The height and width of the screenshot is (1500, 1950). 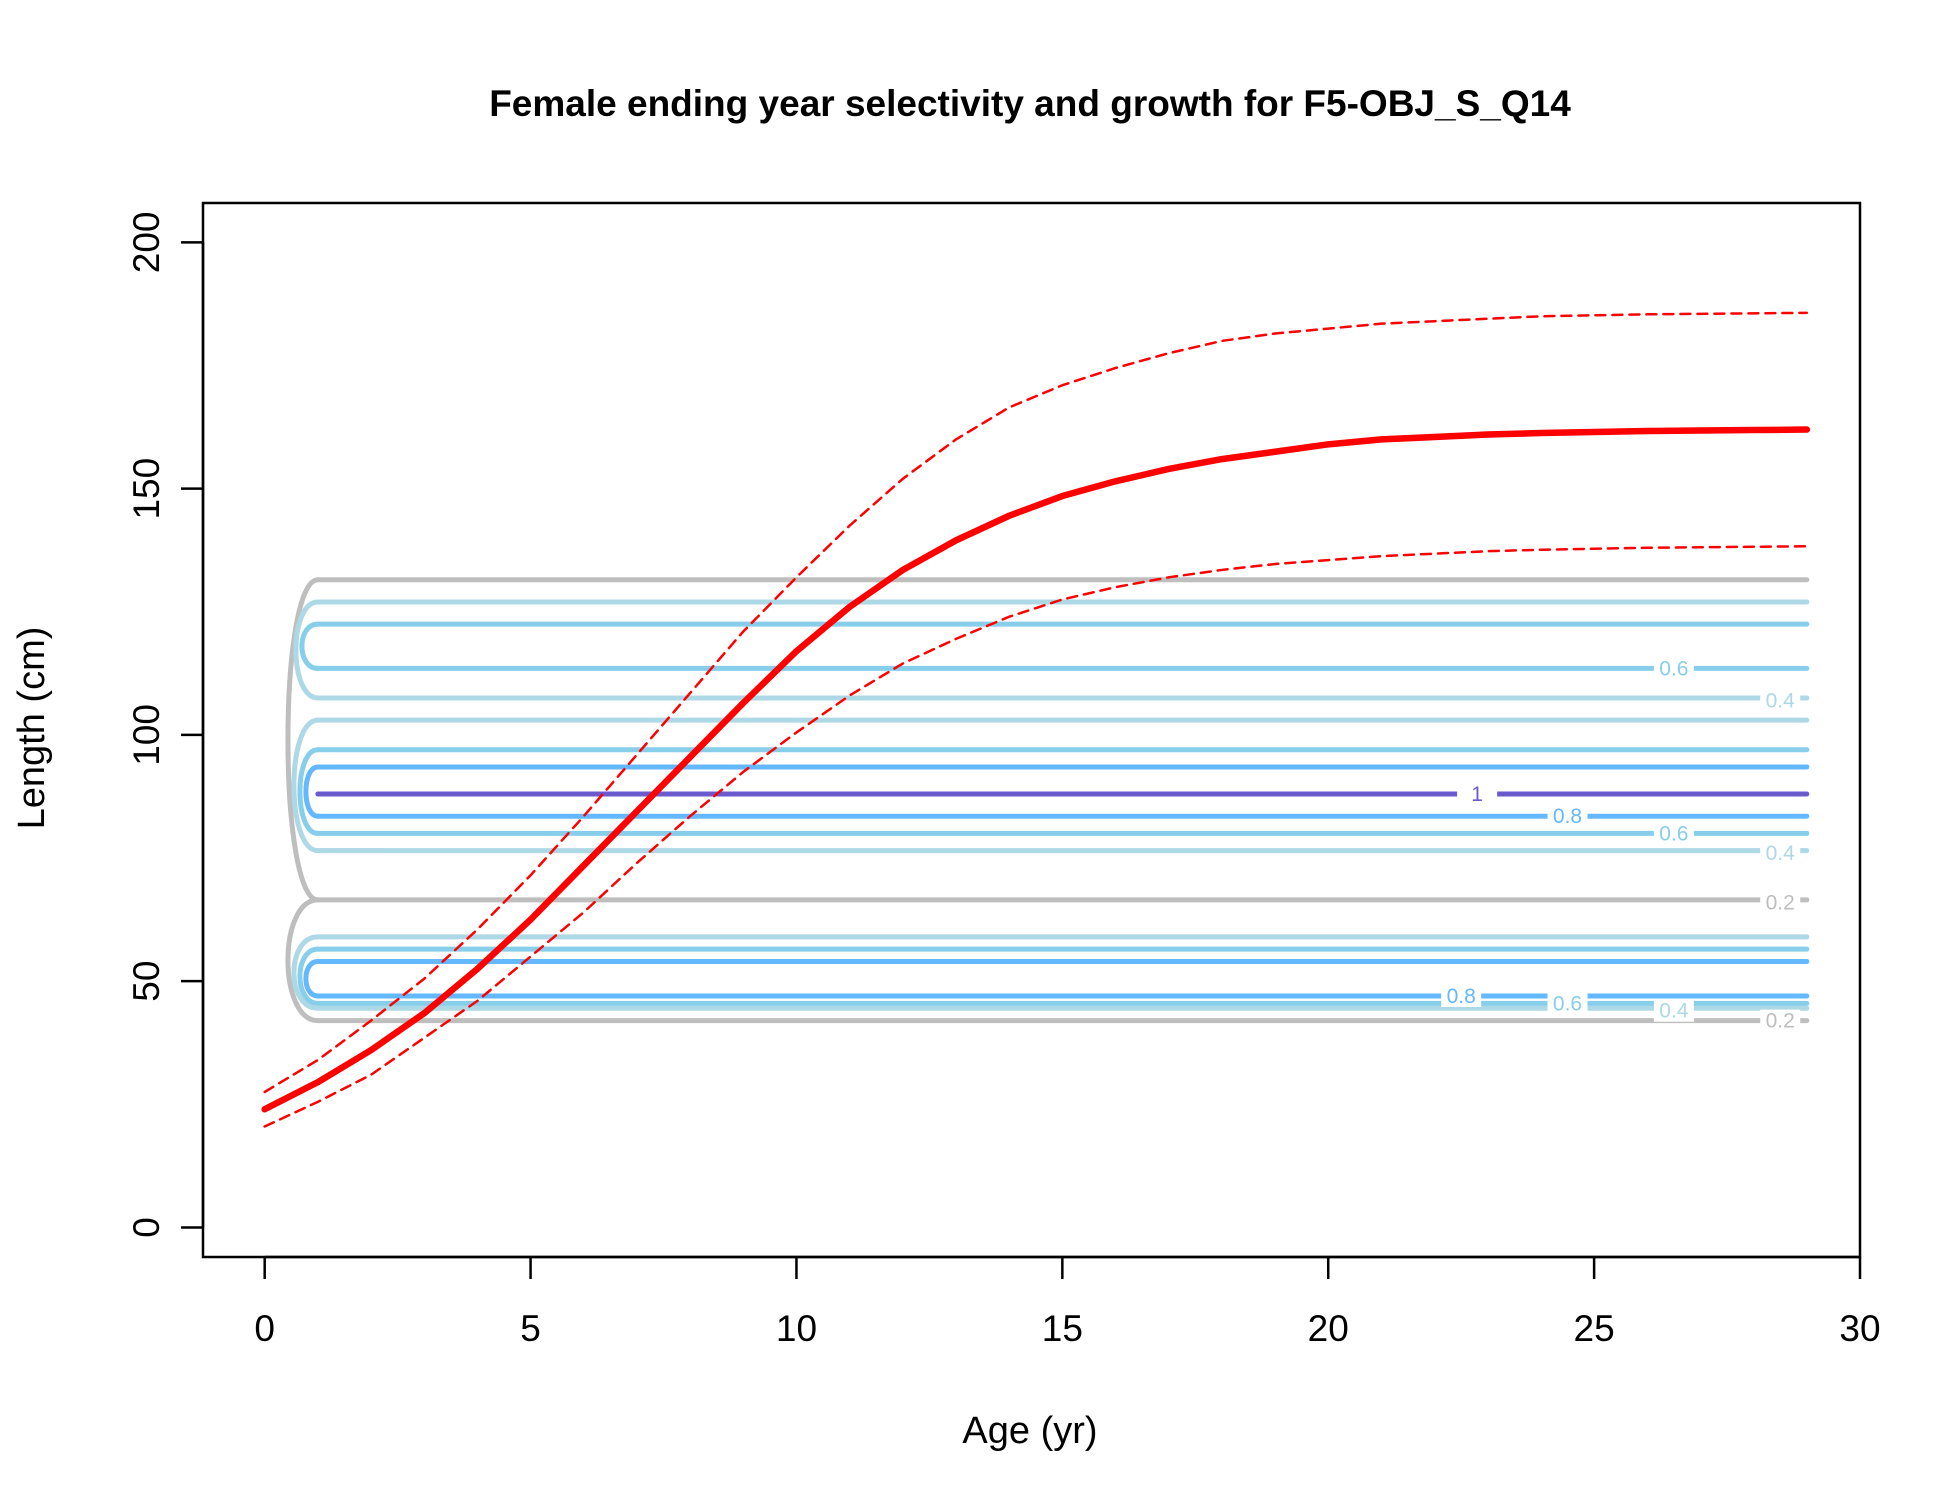 I want to click on contour-label-4: 0.6, so click(x=1673, y=833).